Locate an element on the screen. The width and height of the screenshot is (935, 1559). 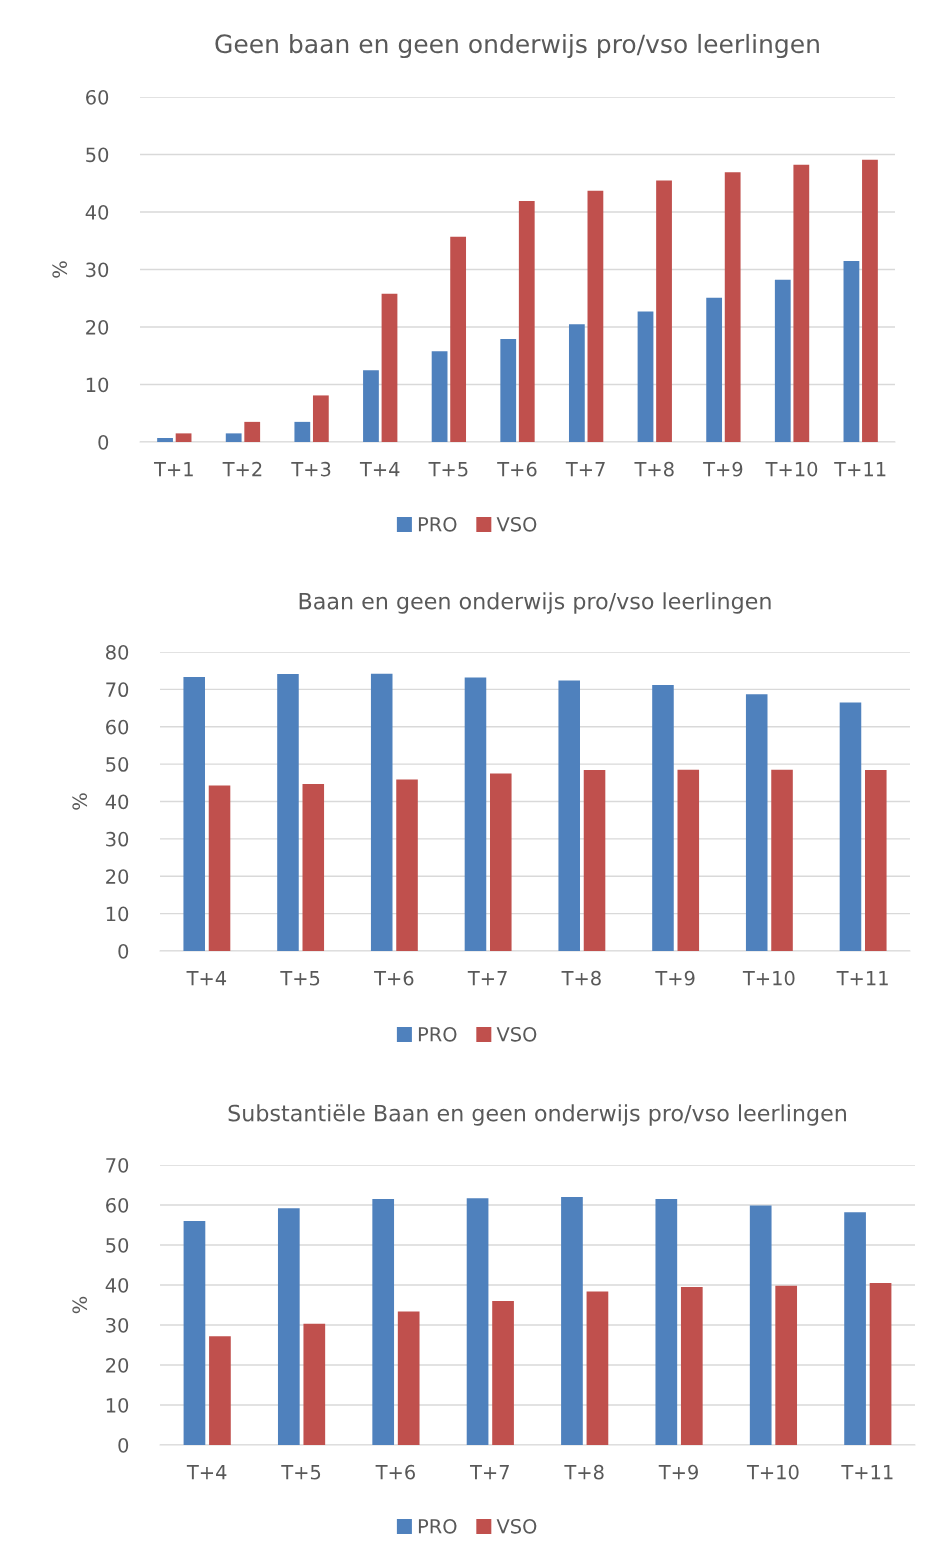
chart-title: Geen baan en geen onderwijs pro/vso leerlingen is located at coordinates (517, 46).